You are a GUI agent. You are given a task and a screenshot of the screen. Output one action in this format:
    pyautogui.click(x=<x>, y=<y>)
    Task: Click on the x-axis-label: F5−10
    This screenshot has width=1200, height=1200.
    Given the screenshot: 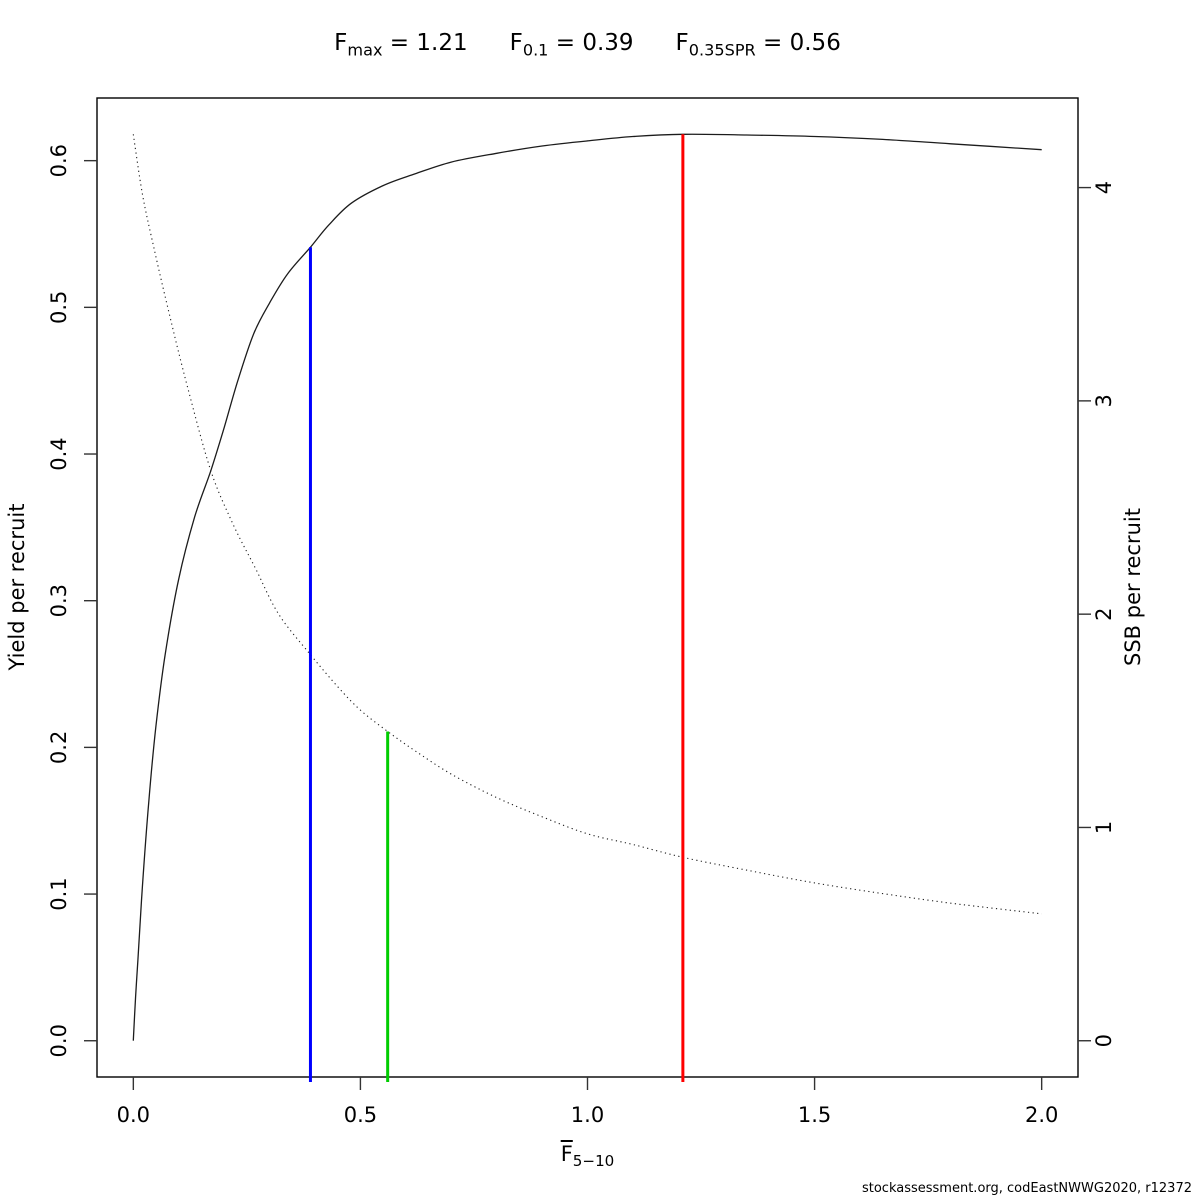 What is the action you would take?
    pyautogui.click(x=587, y=1156)
    